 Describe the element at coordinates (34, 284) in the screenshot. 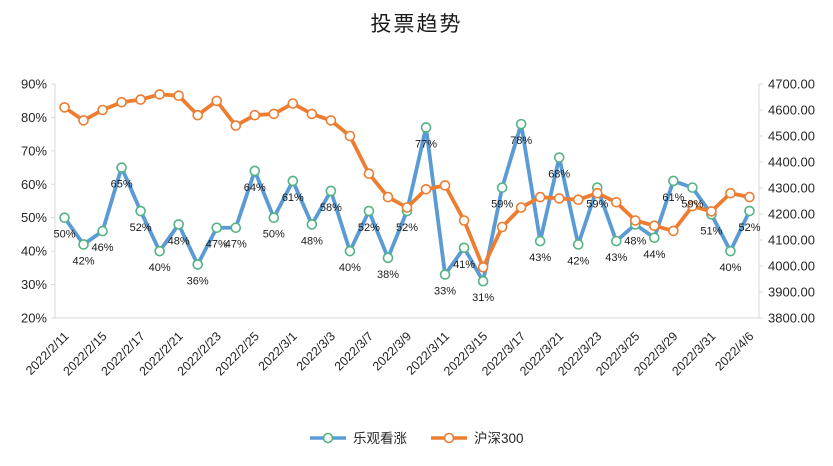

I see `left-axis-tick-label: 30%` at that location.